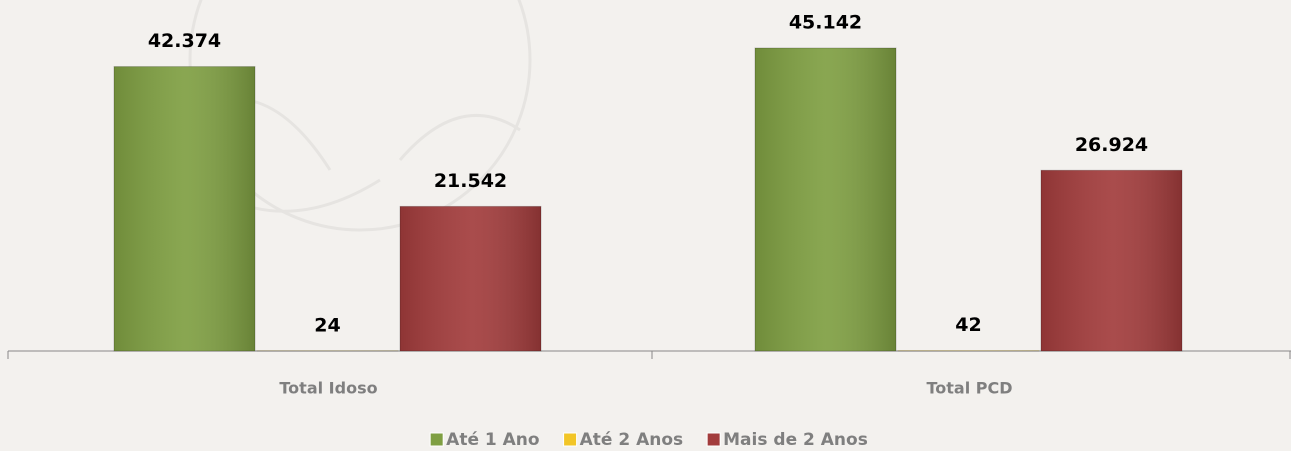 This screenshot has height=451, width=1291. I want to click on x-tick-label: Total PCD, so click(969, 388).